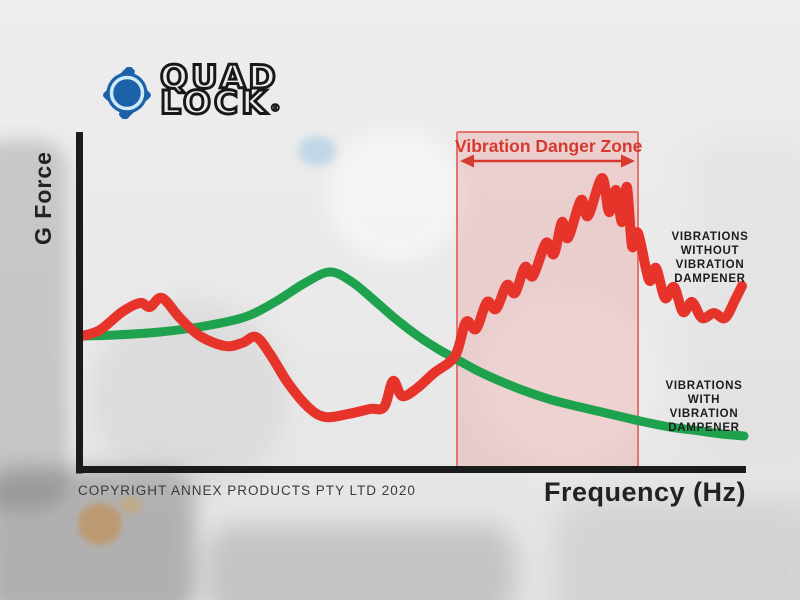 The height and width of the screenshot is (600, 800). Describe the element at coordinates (43, 198) in the screenshot. I see `y-axis-label: G Force` at that location.